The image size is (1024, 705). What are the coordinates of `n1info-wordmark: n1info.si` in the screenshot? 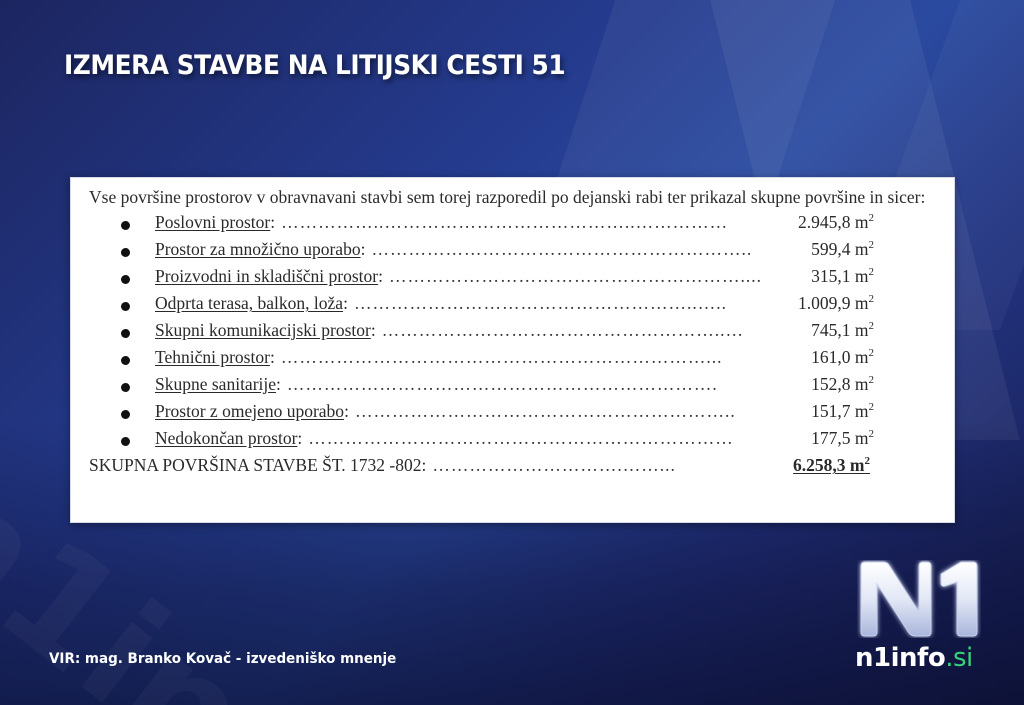 It's located at (914, 658).